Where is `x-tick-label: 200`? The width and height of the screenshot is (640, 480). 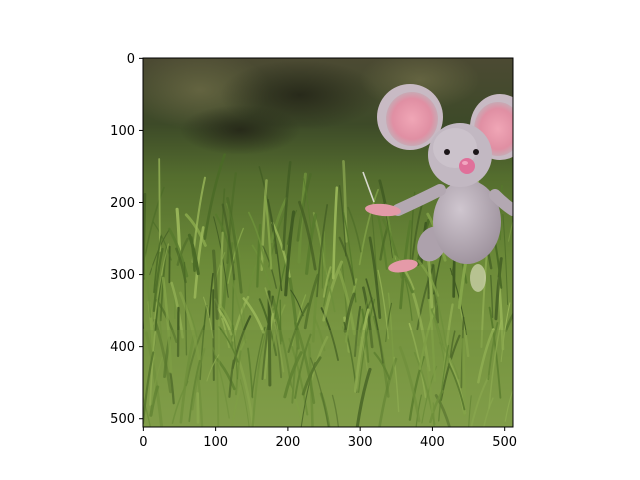
x-tick-label: 200 is located at coordinates (287, 442).